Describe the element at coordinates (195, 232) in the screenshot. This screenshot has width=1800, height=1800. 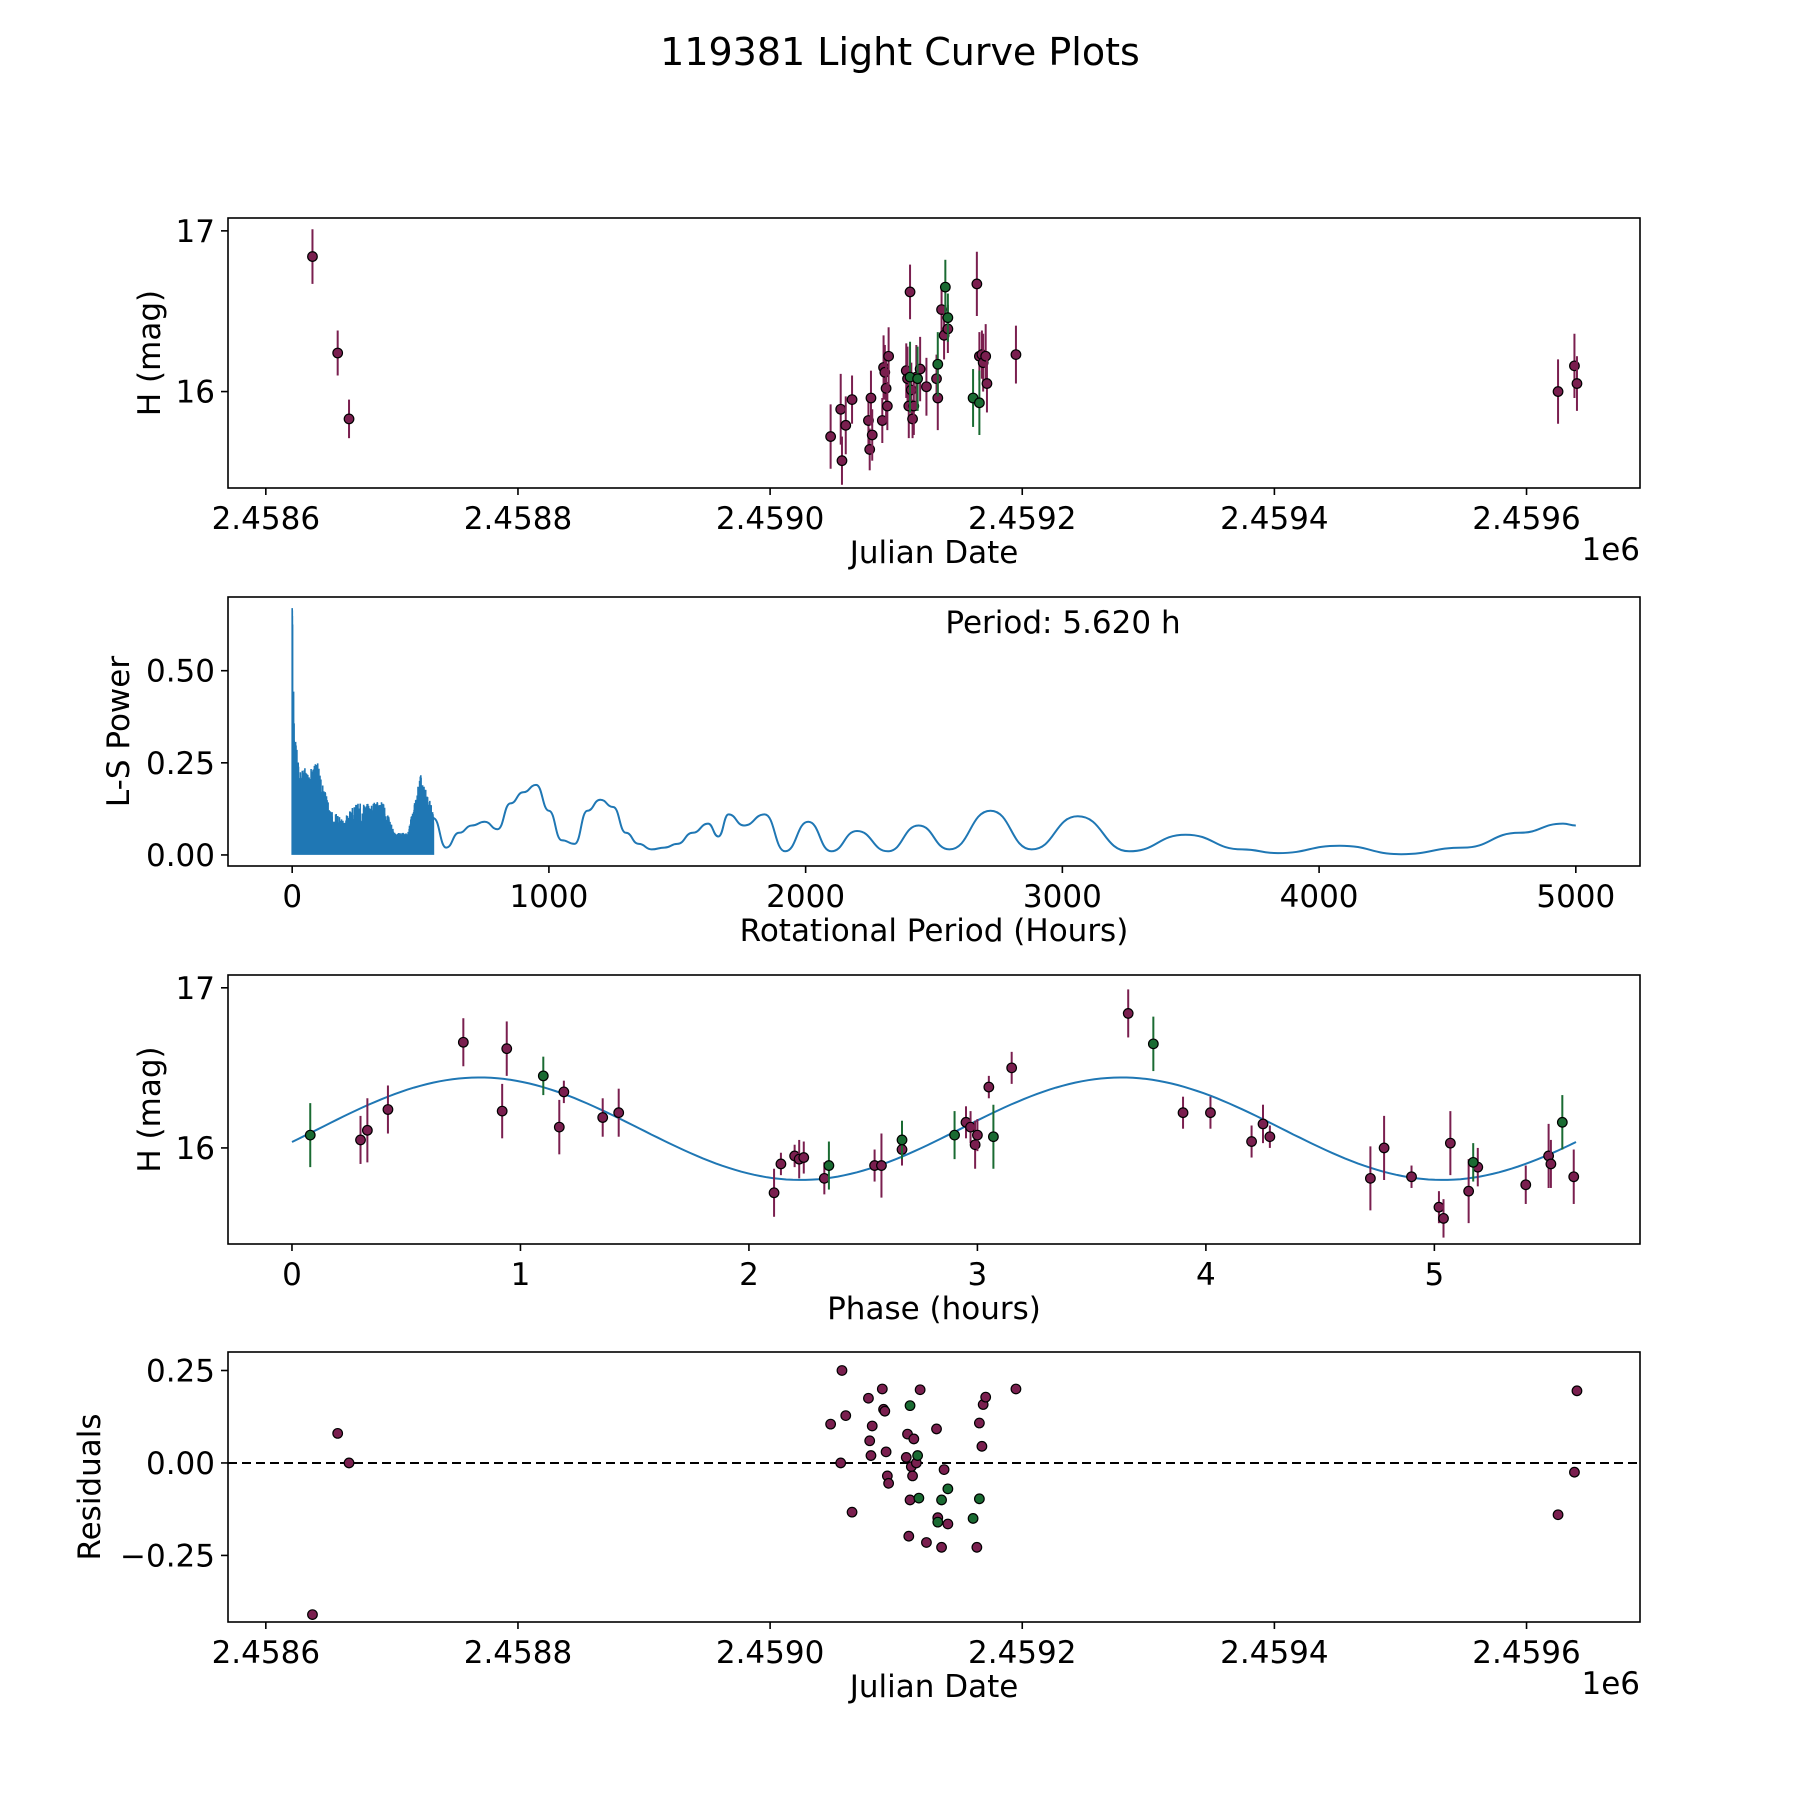
I see `y-tick-label: 17` at that location.